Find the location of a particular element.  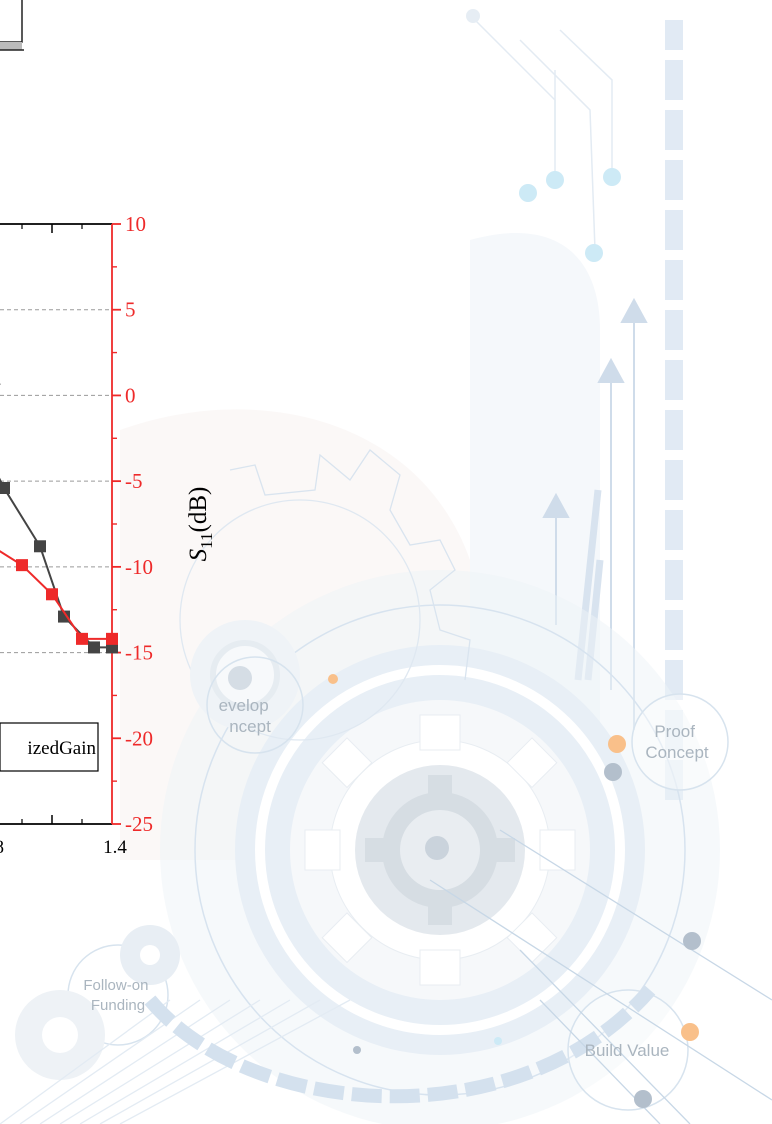

stage-label-follow: Follow-on Funding is located at coordinates (117, 995).